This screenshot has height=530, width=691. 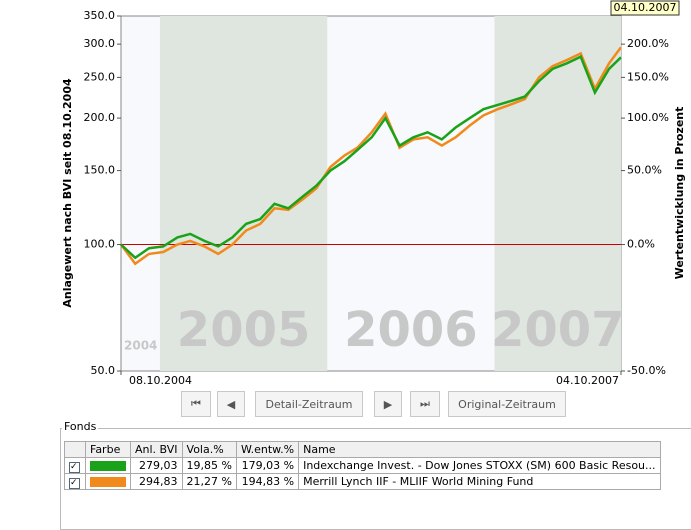 I want to click on cell: 179,03 %, so click(x=267, y=465).